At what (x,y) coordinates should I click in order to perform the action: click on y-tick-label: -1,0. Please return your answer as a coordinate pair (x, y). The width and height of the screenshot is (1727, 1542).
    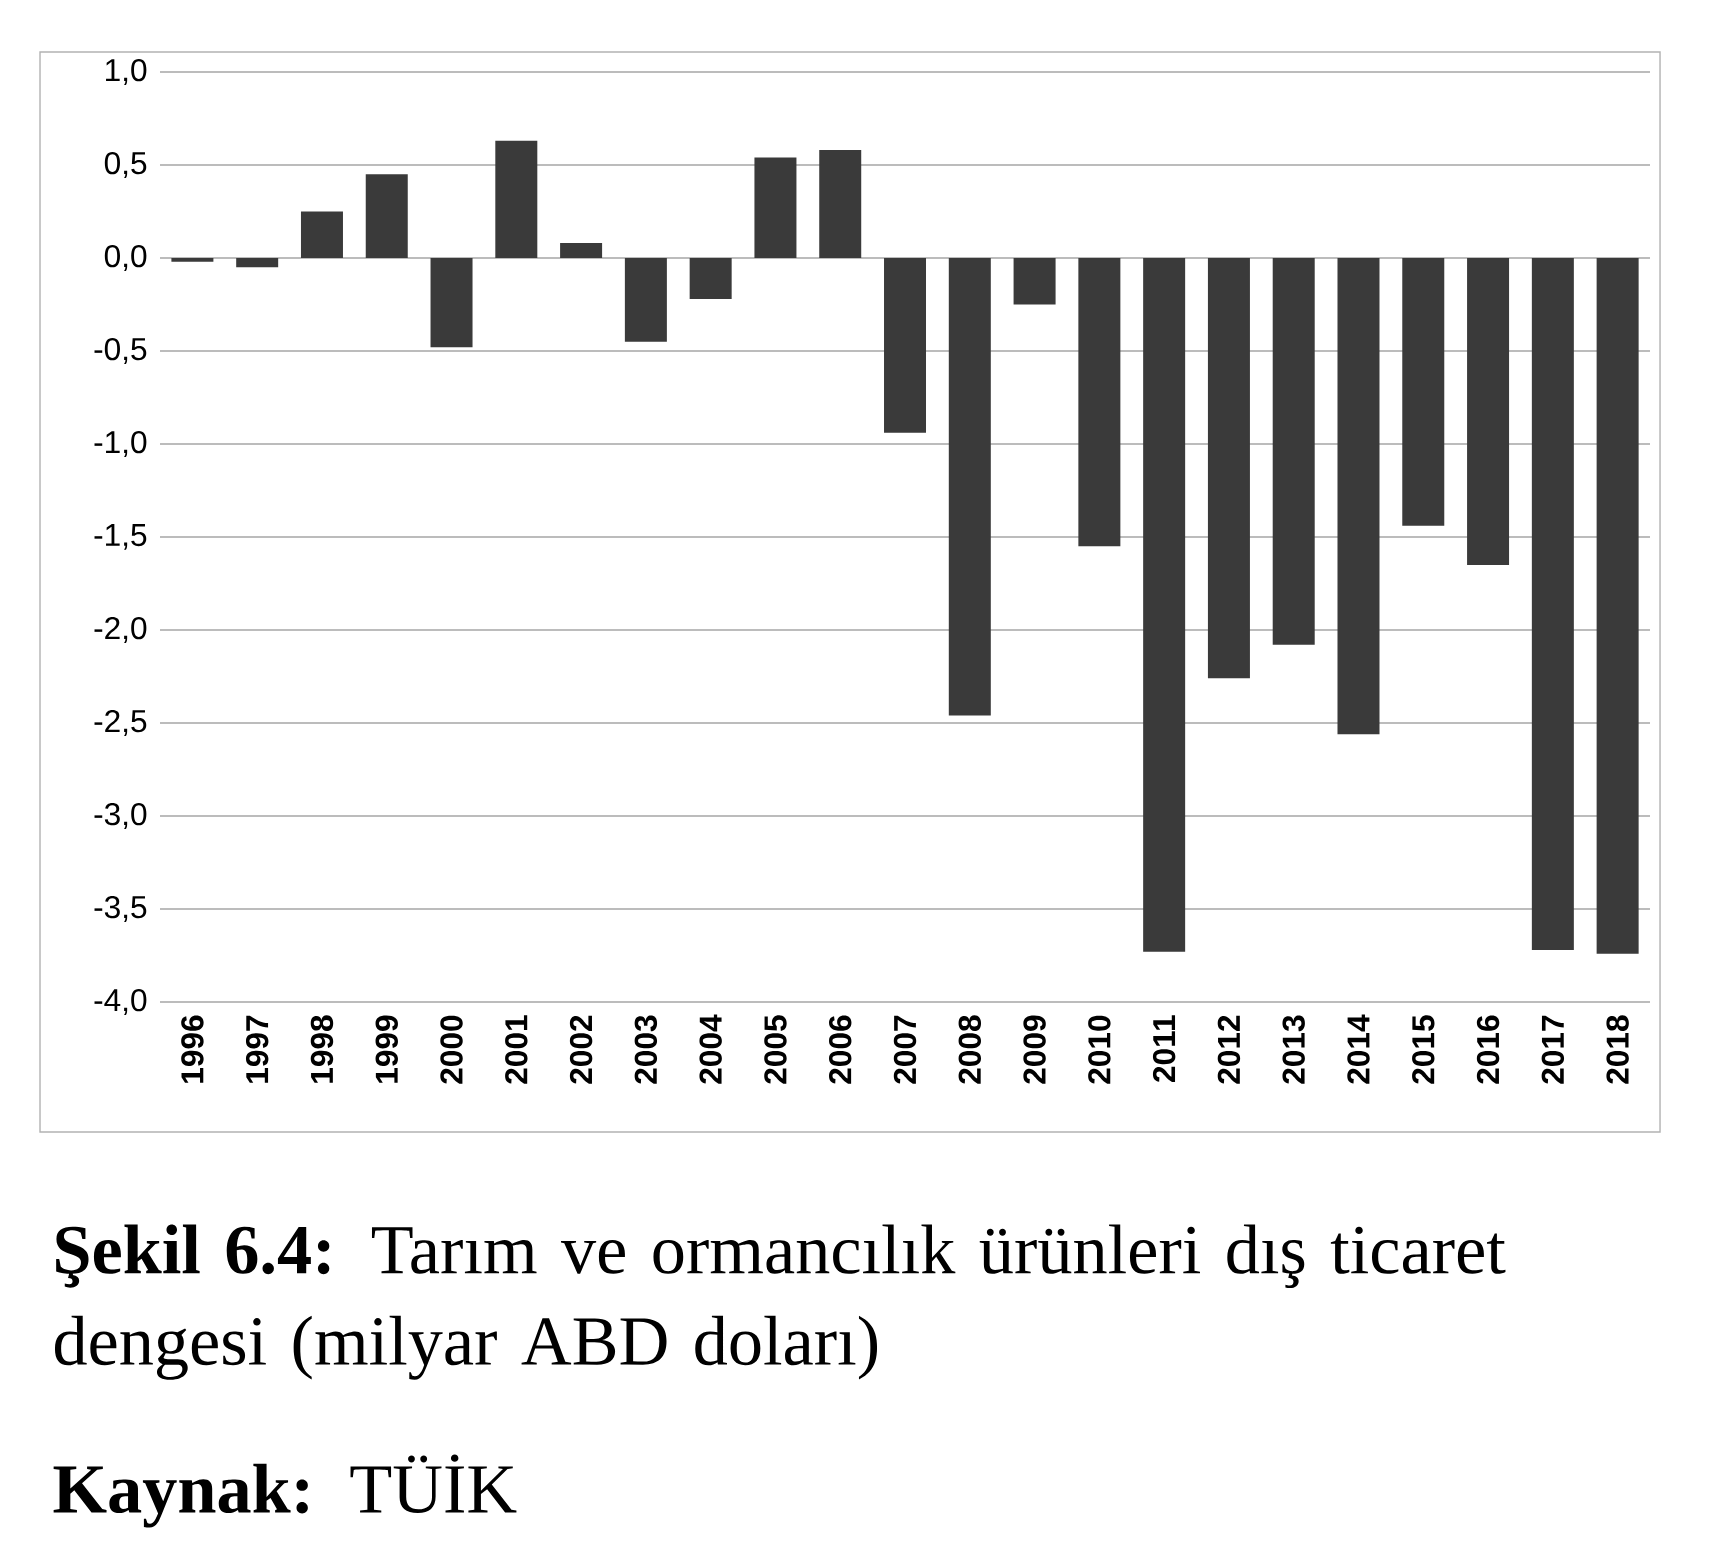
    Looking at the image, I should click on (120, 444).